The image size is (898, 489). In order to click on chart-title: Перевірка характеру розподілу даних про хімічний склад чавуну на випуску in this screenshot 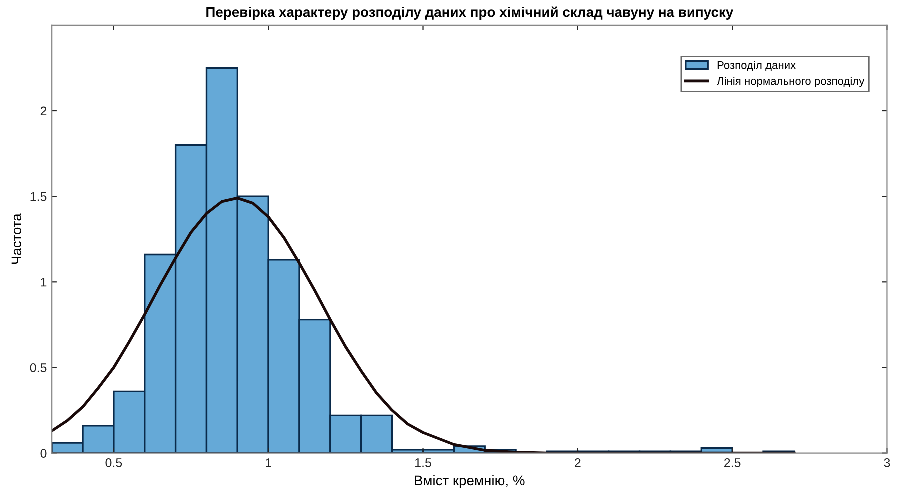, I will do `click(470, 13)`.